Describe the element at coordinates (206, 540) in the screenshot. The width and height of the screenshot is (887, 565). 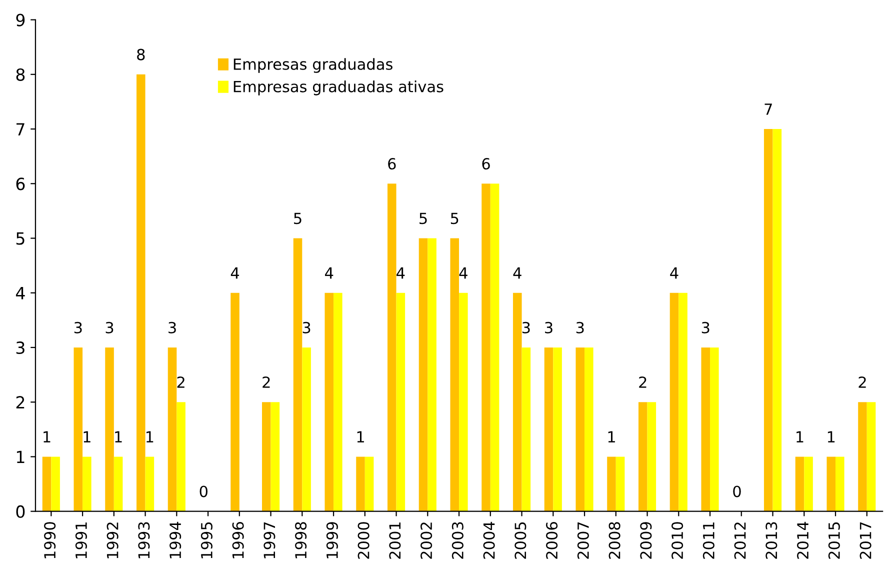
I see `x-tick-label: 1995` at that location.